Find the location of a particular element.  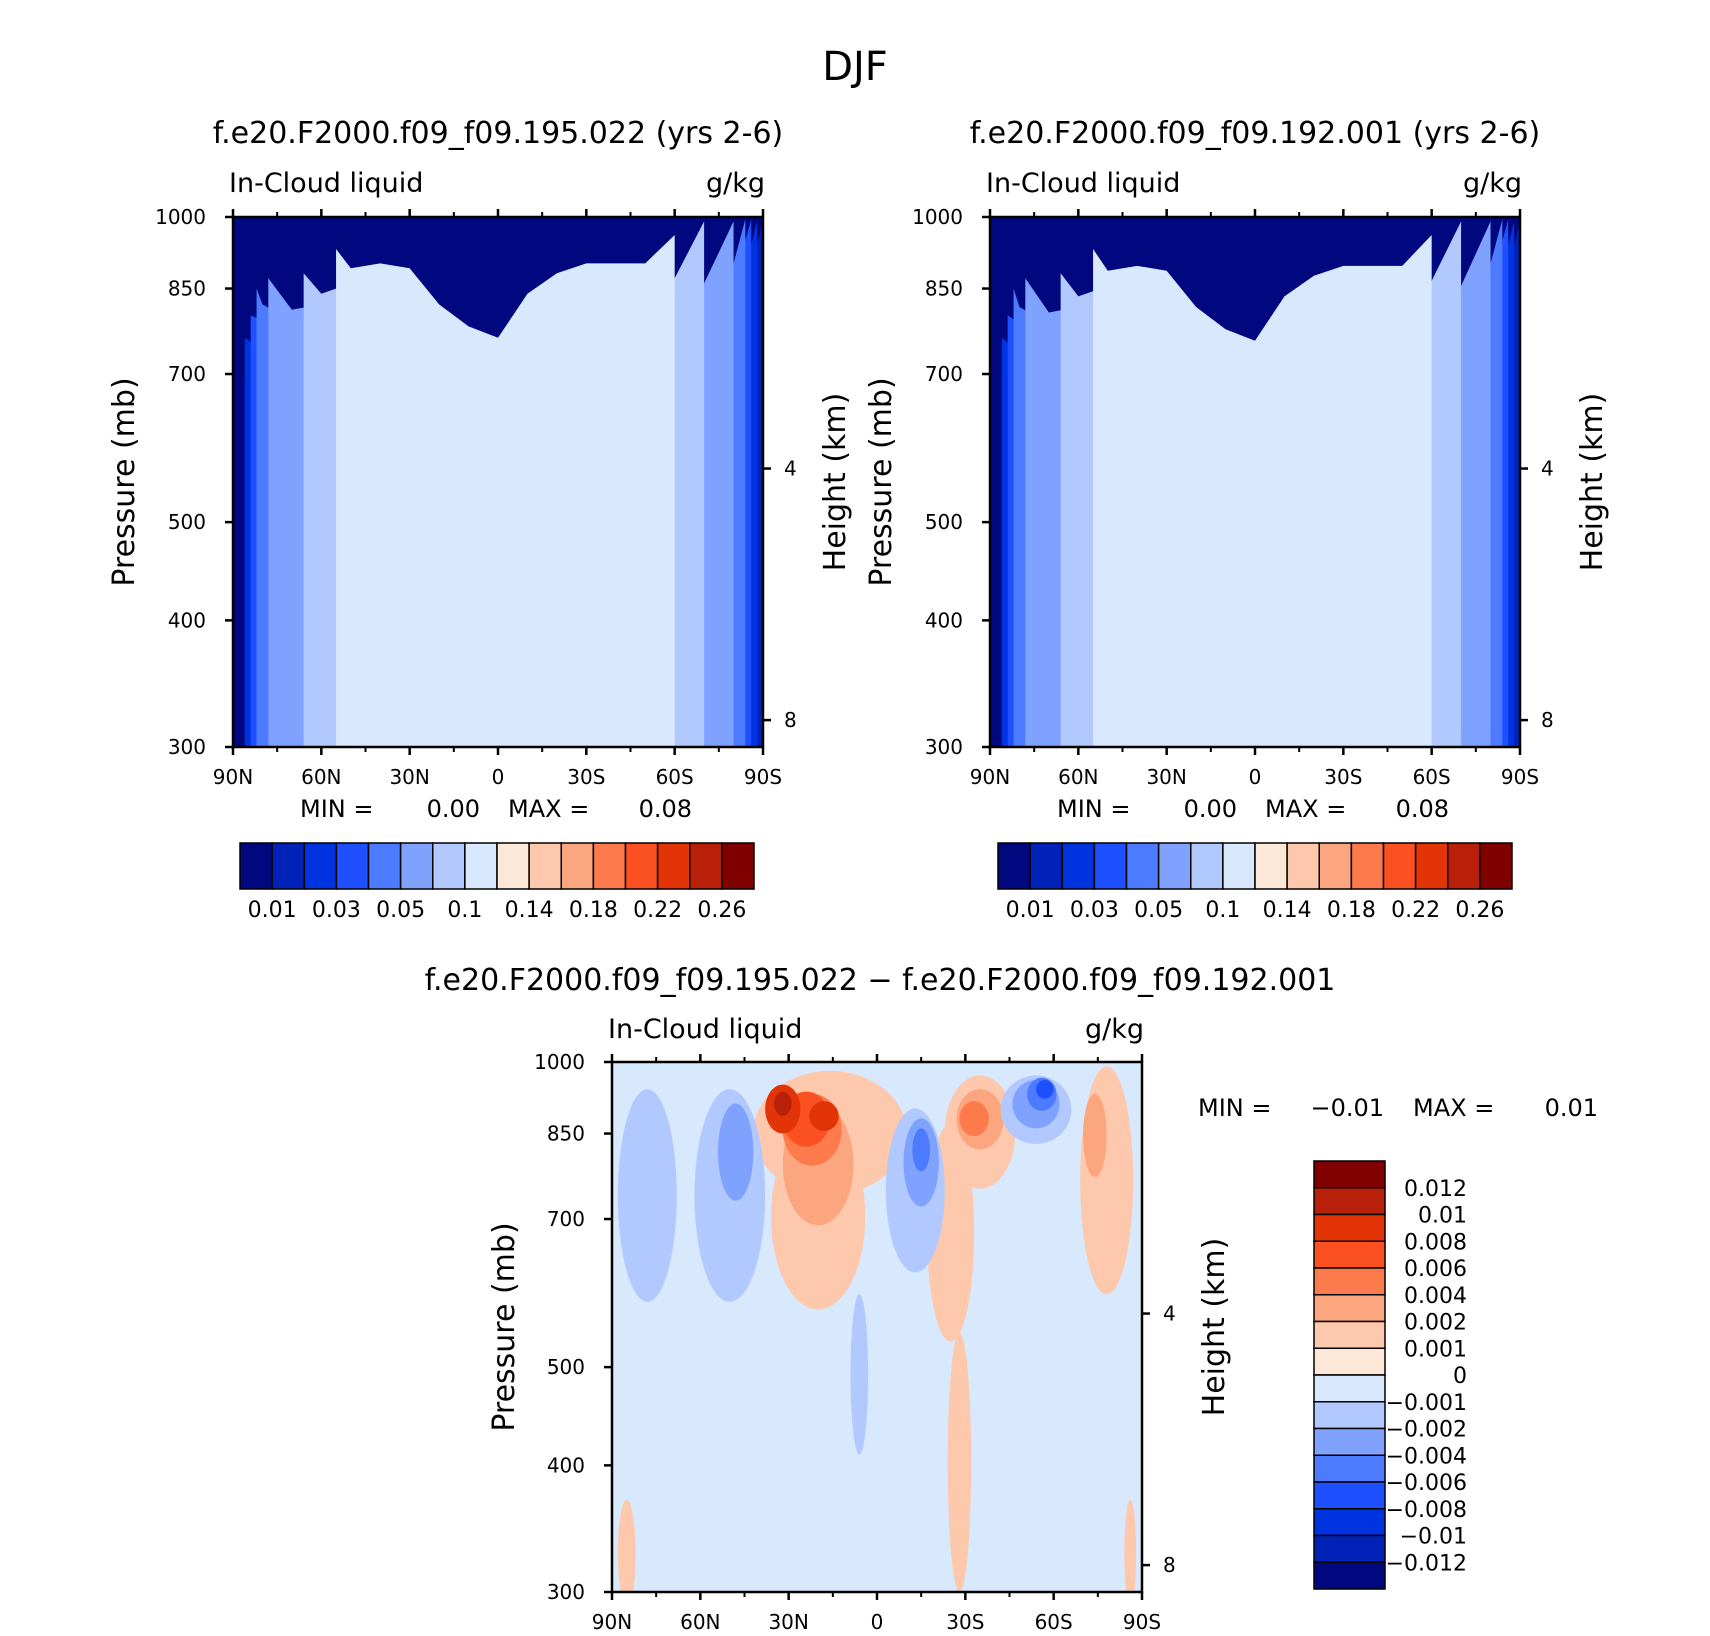

colorbar-label: 0.1 is located at coordinates (1222, 910).